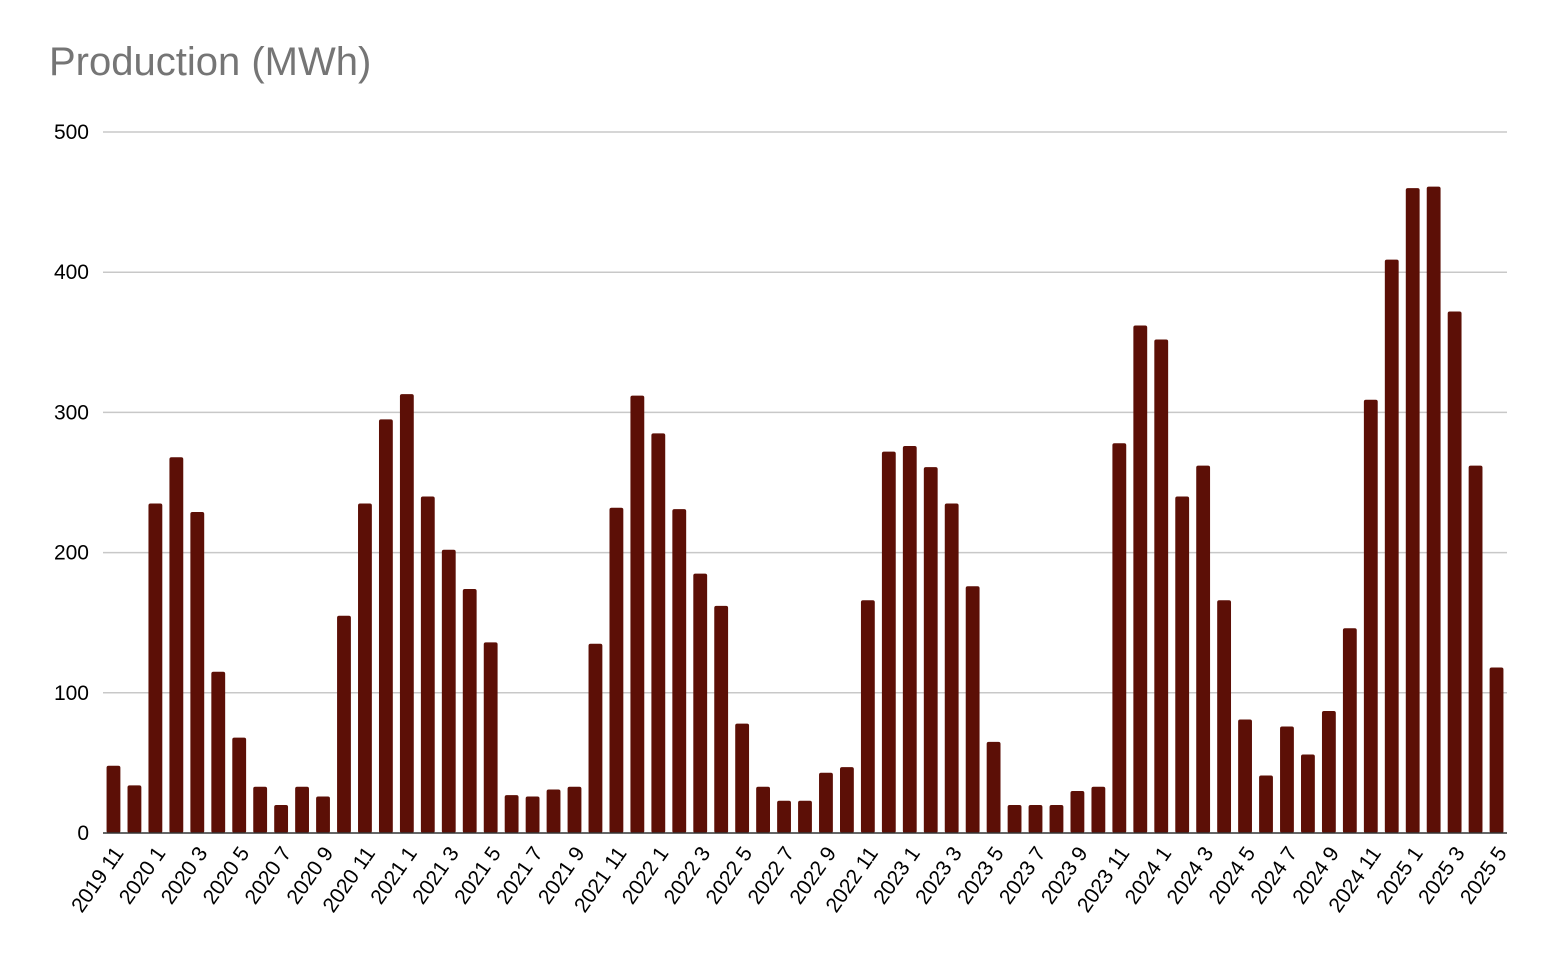 The height and width of the screenshot is (974, 1556). What do you see at coordinates (71, 483) in the screenshot?
I see `y-axis-tick-labels: 0 100 200 300 400 500` at bounding box center [71, 483].